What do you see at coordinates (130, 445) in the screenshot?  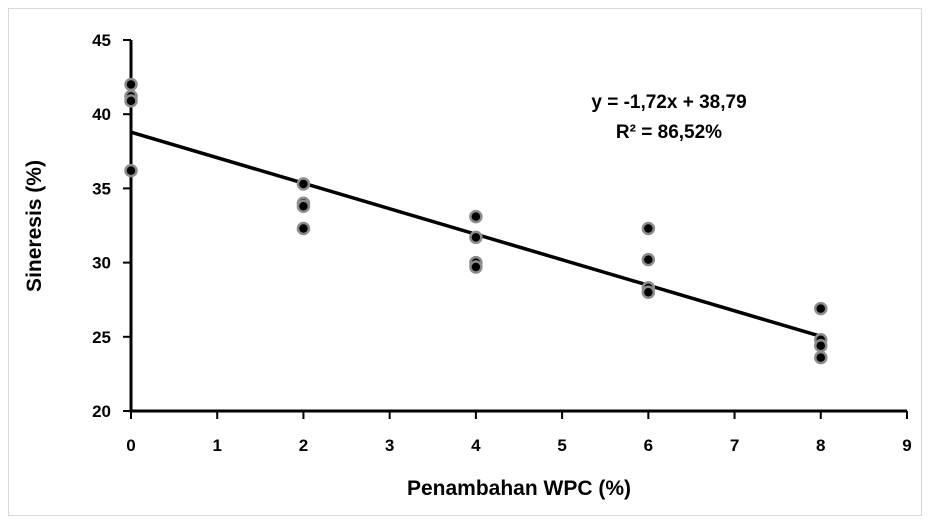 I see `x-tick-label: 0` at bounding box center [130, 445].